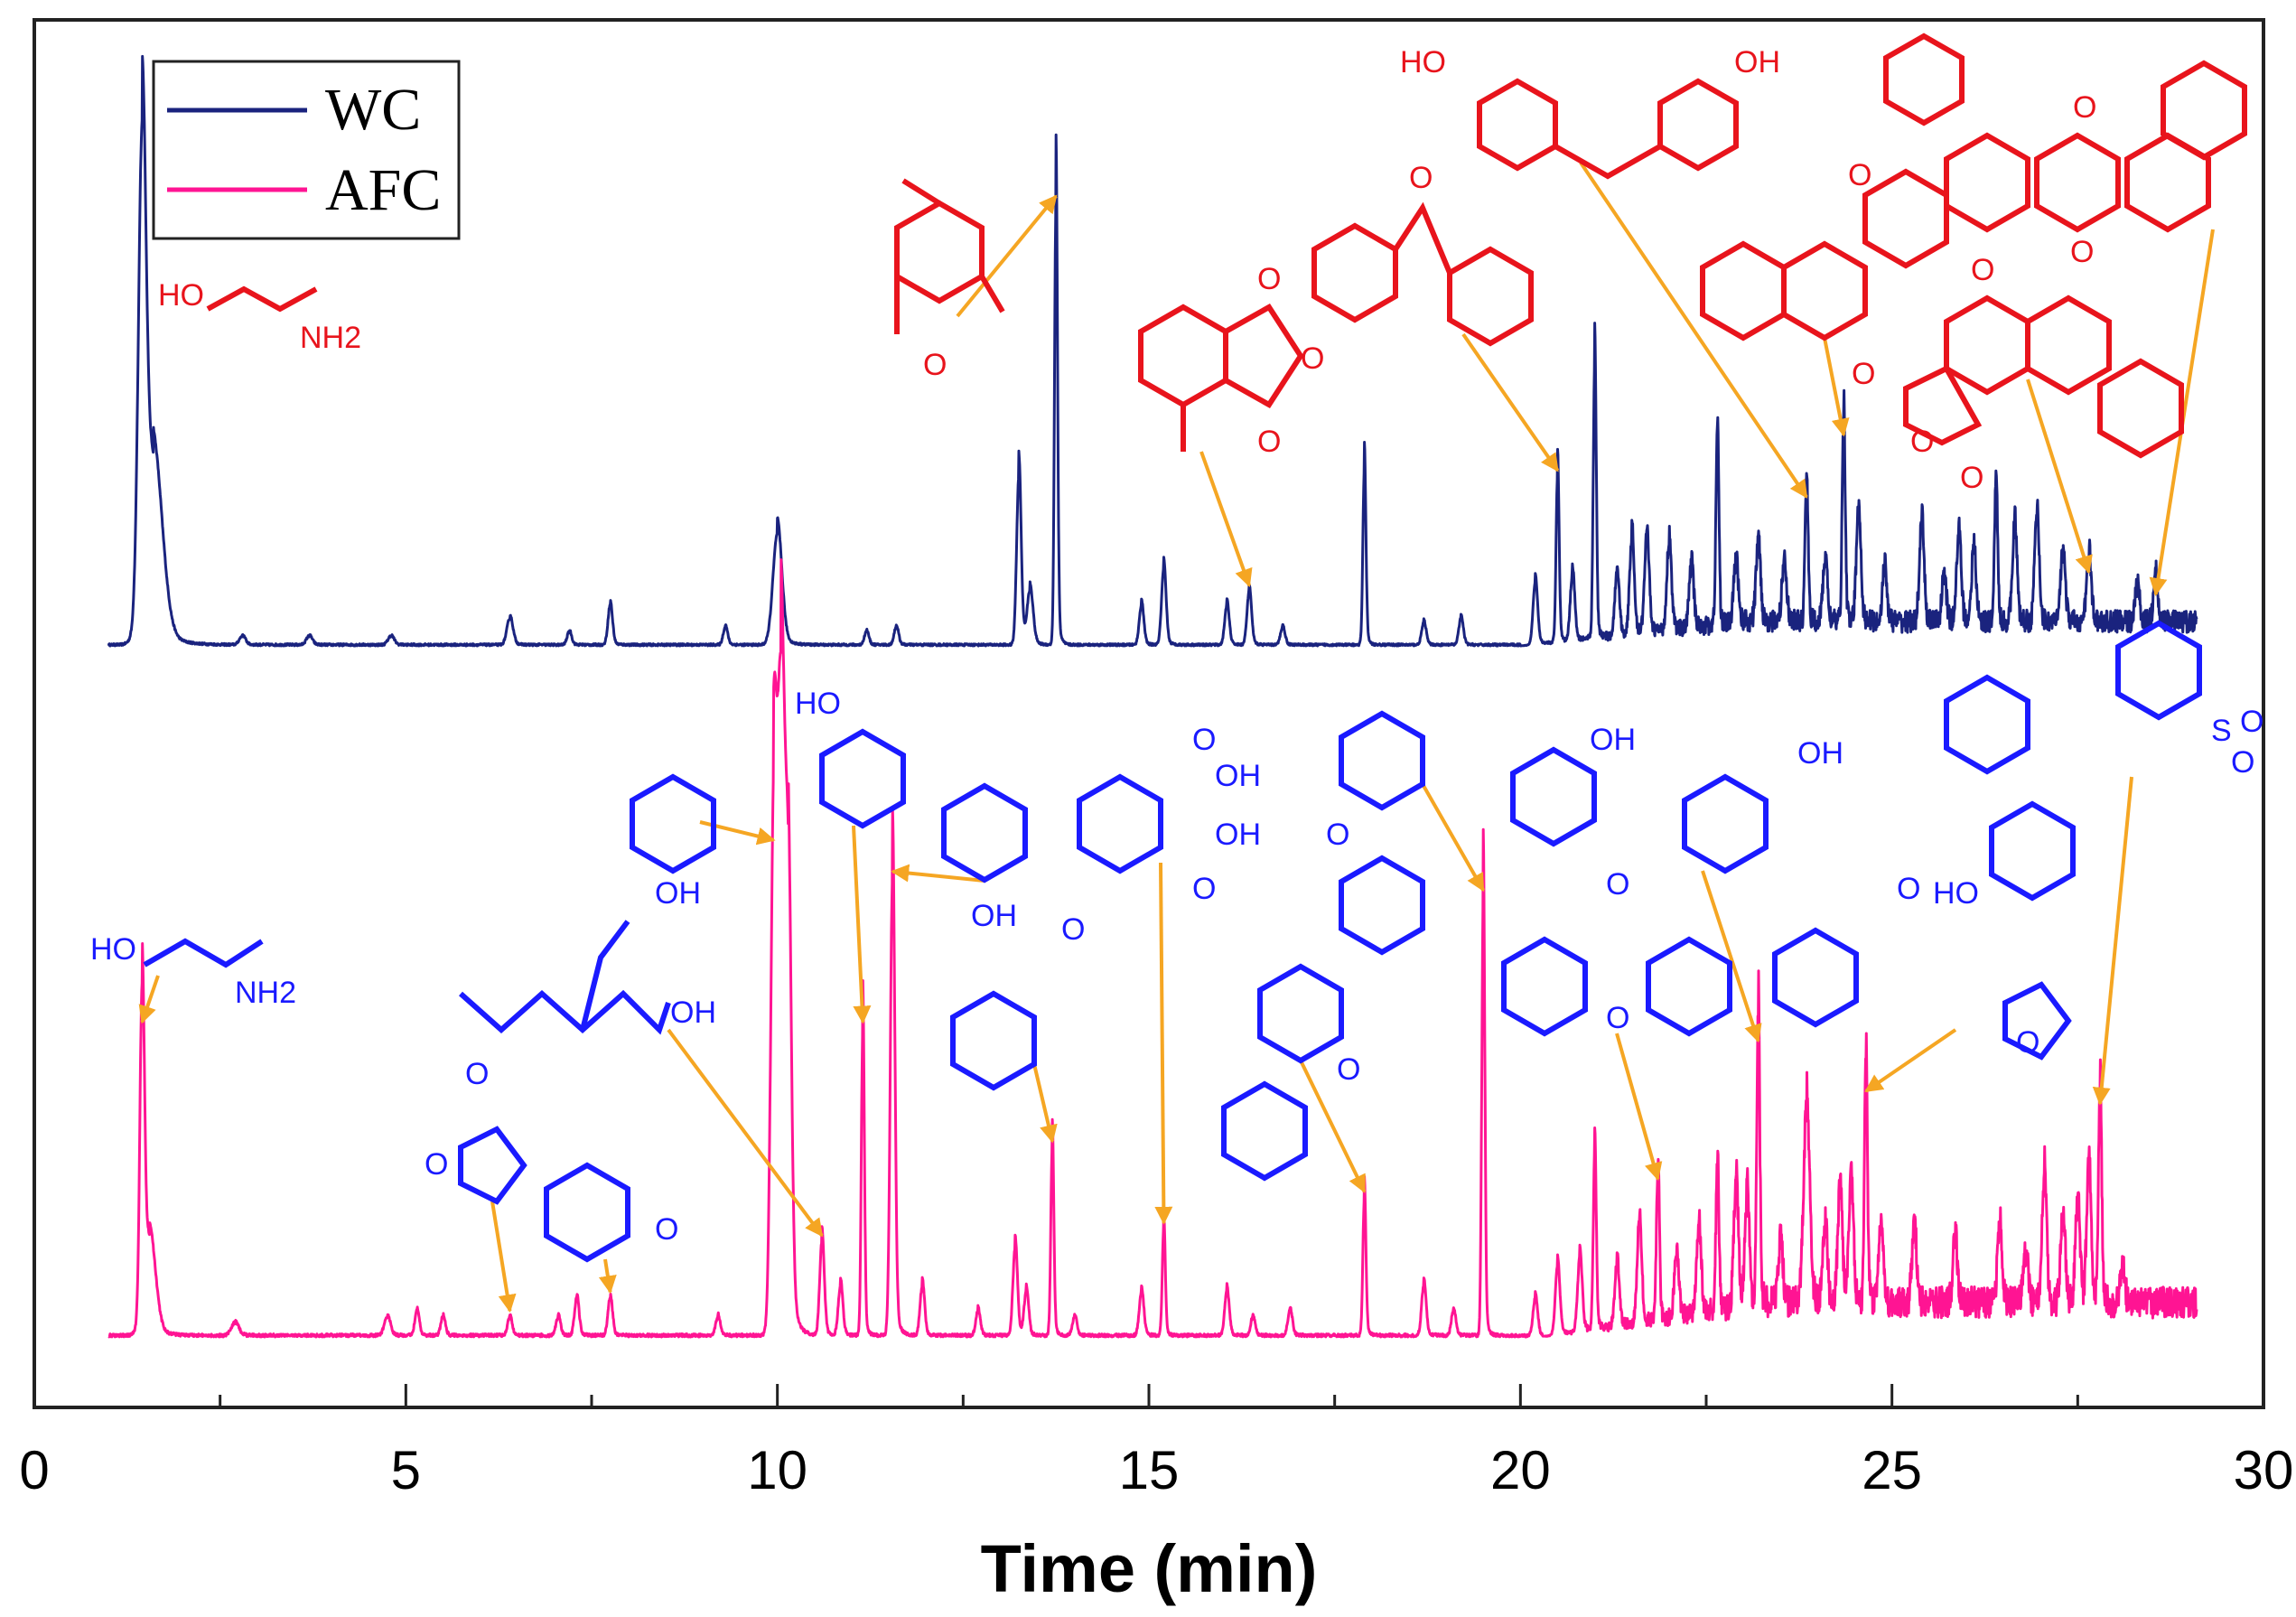  I want to click on wc-label-ho: HO, so click(181, 295).